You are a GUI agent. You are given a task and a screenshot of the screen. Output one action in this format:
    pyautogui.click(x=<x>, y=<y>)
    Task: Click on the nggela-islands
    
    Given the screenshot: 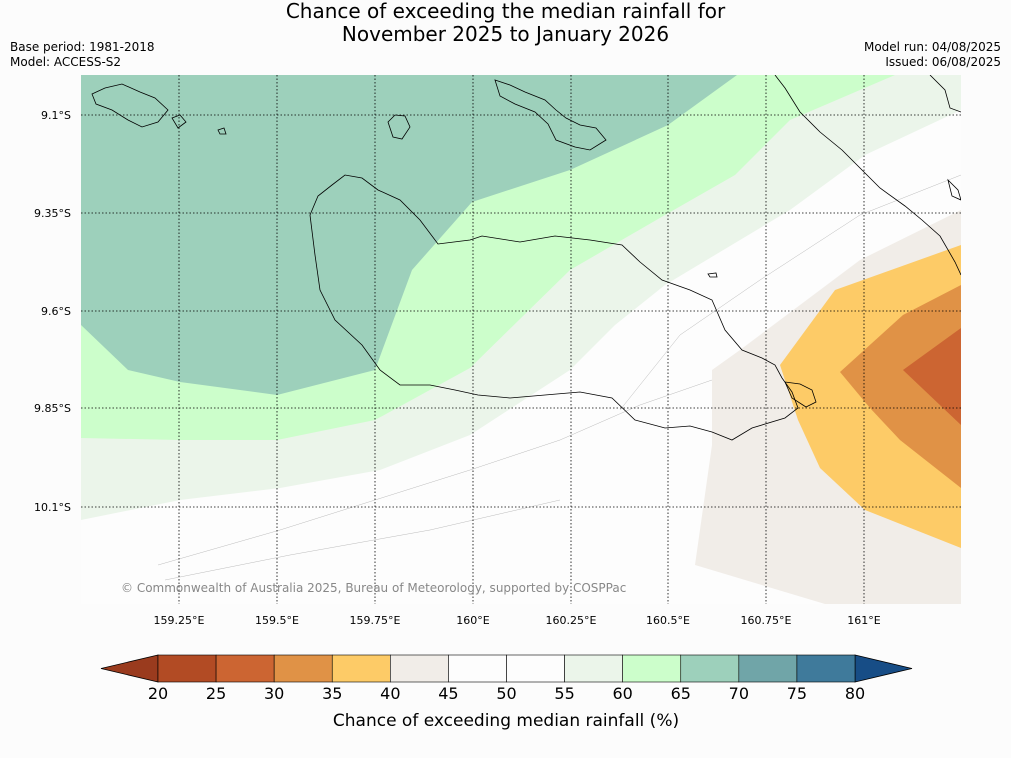 What is the action you would take?
    pyautogui.click(x=550, y=115)
    